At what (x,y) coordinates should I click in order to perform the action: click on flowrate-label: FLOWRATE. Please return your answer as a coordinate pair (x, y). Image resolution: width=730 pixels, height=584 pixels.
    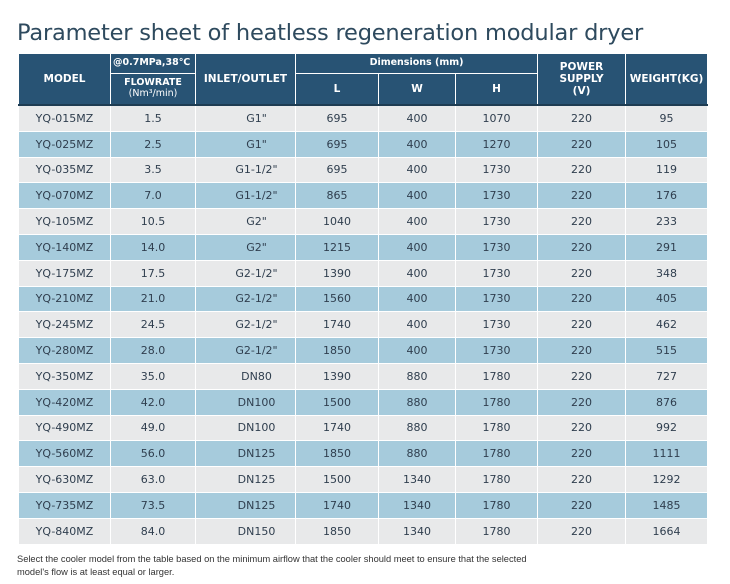
    Looking at the image, I should click on (153, 83).